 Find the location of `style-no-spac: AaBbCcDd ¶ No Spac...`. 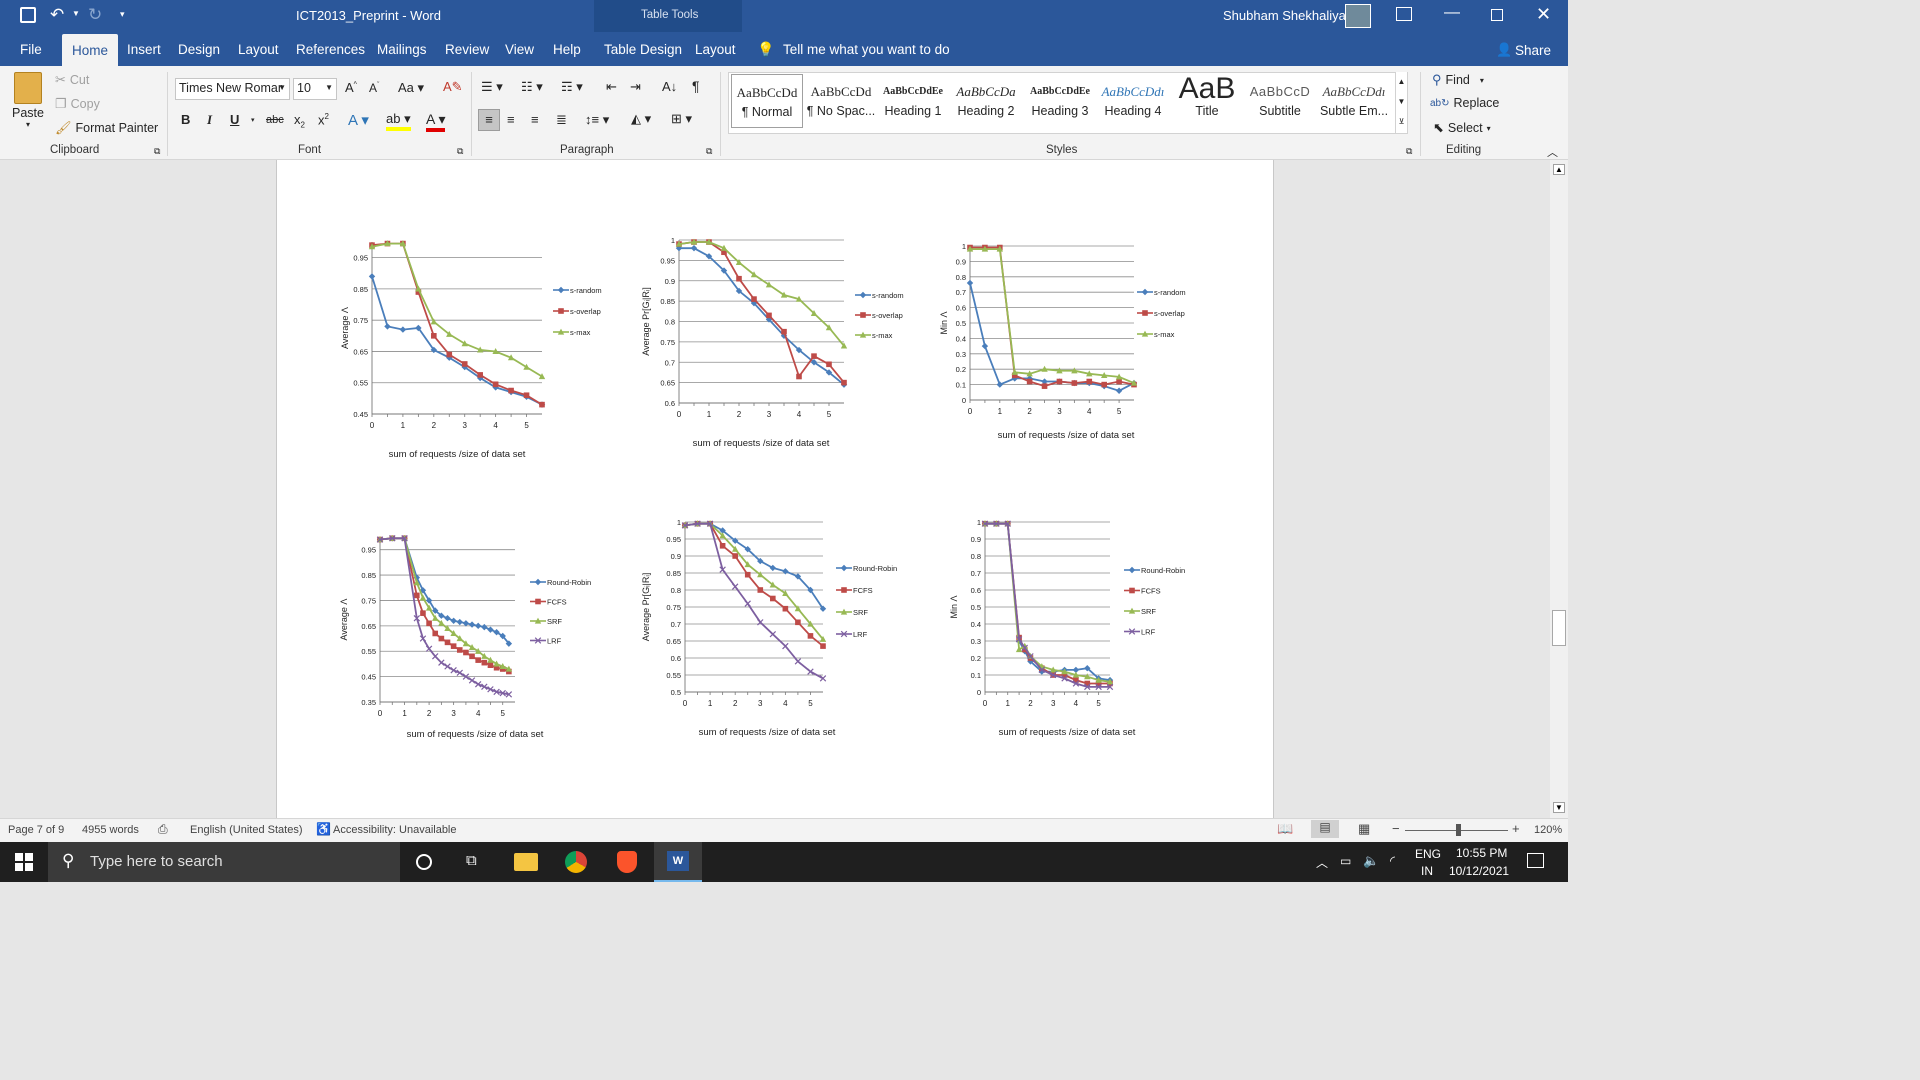

style-no-spac: AaBbCcDd ¶ No Spac... is located at coordinates (841, 101).